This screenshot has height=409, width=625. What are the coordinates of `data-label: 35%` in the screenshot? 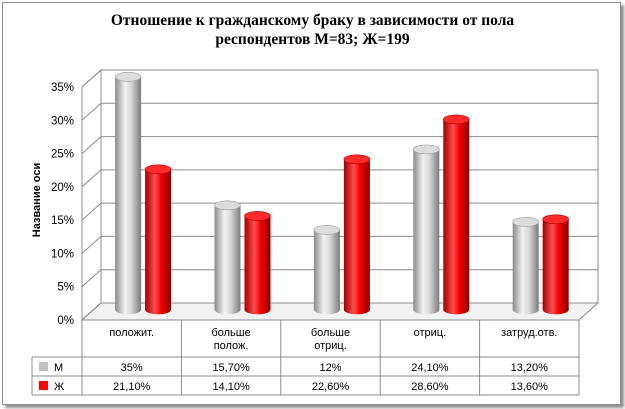 It's located at (132, 368).